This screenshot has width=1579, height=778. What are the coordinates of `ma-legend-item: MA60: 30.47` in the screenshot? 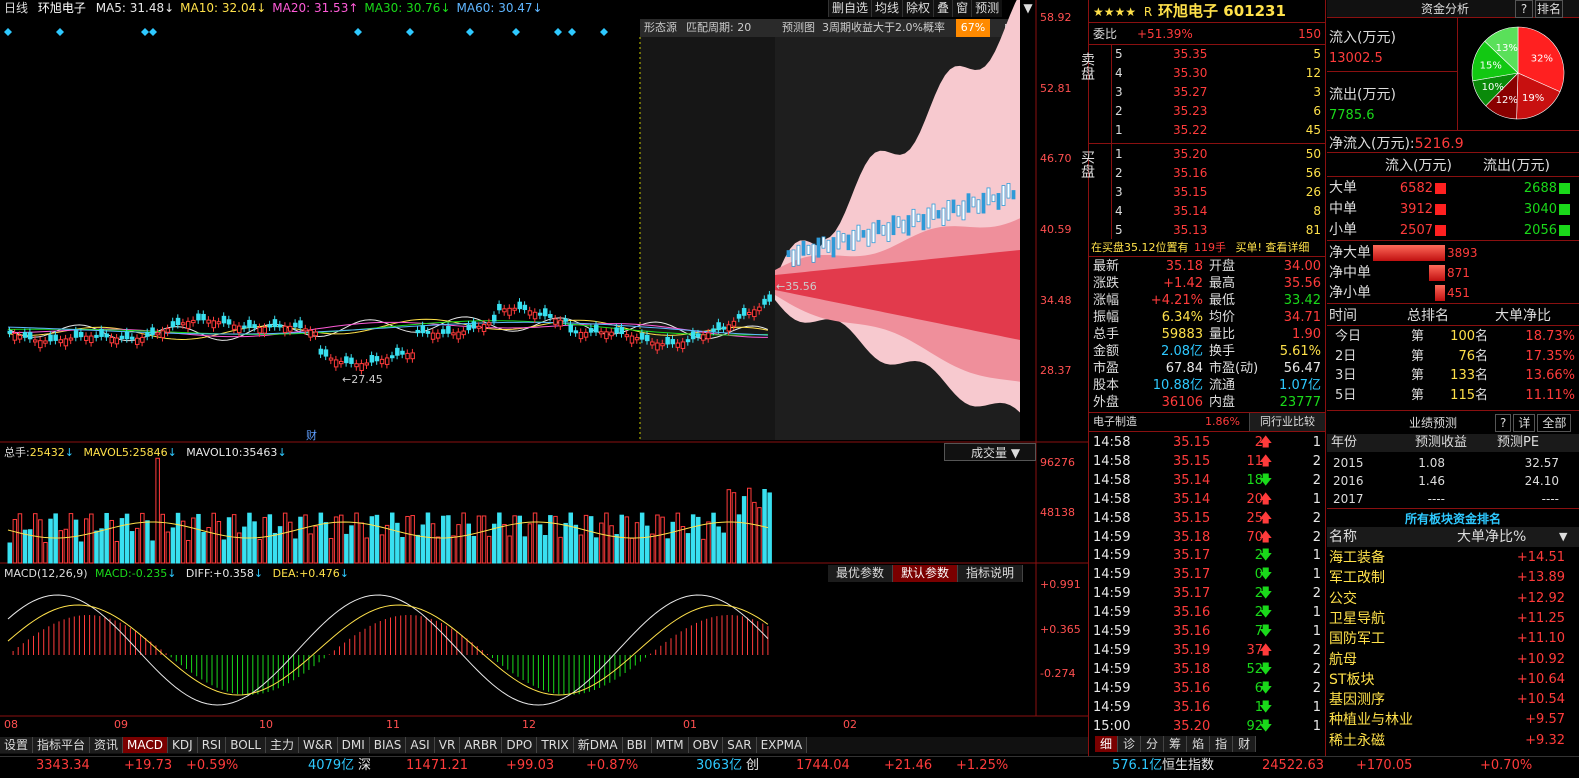 It's located at (494, 8).